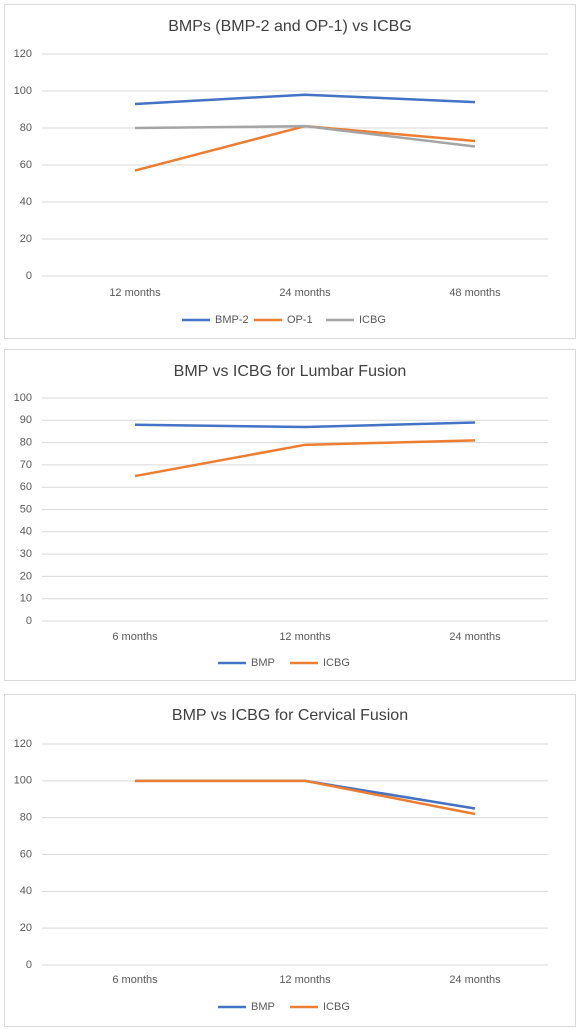 Image resolution: width=577 pixels, height=1029 pixels. I want to click on chart-title: BMP vs ICBG for Lumbar Fusion, so click(290, 371).